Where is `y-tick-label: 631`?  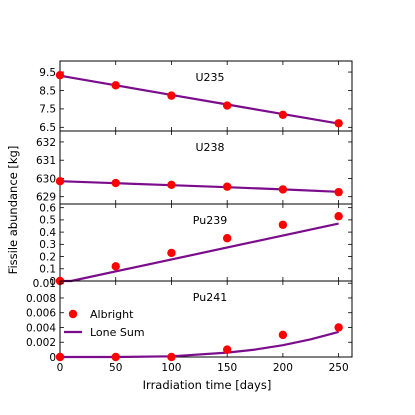
y-tick-label: 631 is located at coordinates (46, 161).